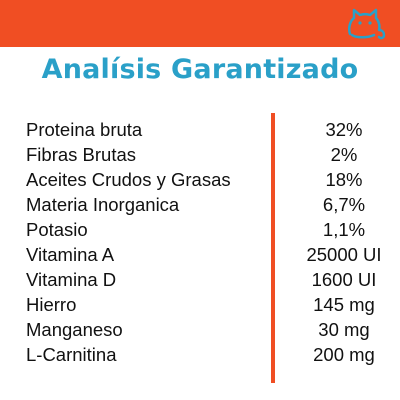  I want to click on row-value: 25000 UI, so click(344, 254).